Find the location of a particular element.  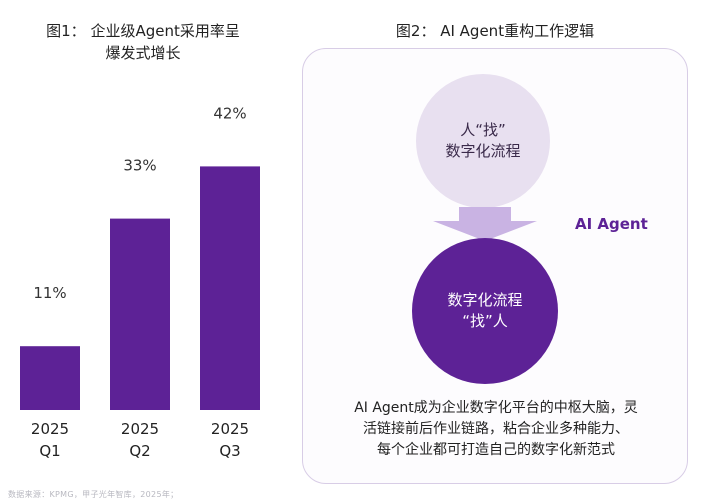

top-circle: 人“找” 数字化流程 is located at coordinates (483, 141).